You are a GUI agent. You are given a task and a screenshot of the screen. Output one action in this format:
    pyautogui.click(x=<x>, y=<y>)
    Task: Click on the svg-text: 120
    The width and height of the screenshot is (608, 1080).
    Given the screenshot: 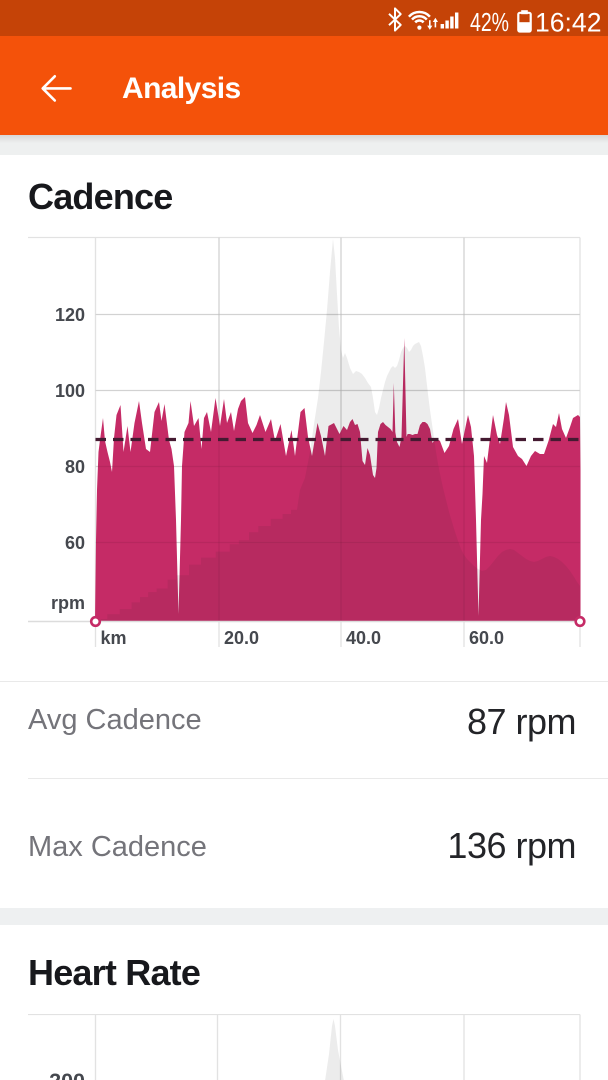 What is the action you would take?
    pyautogui.click(x=70, y=315)
    